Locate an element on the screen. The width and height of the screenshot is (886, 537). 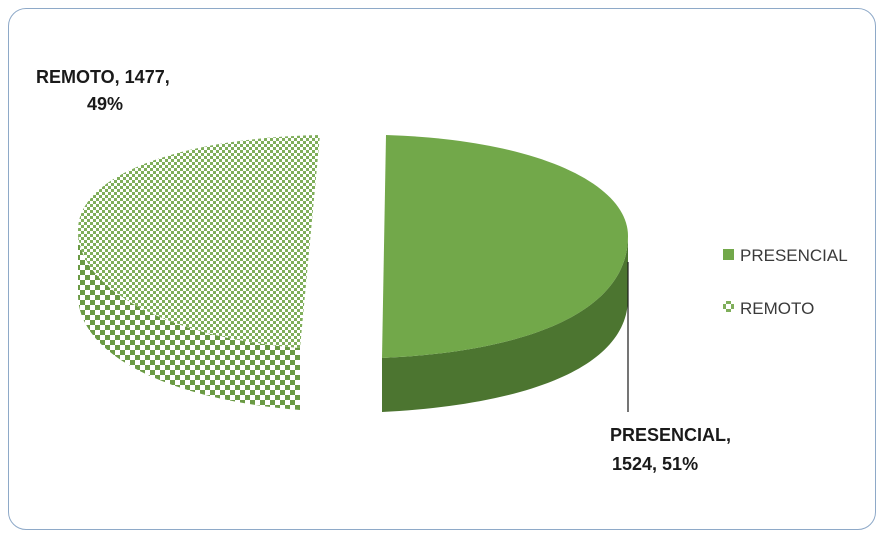
legend-label-presencial: PRESENCIAL is located at coordinates (794, 255).